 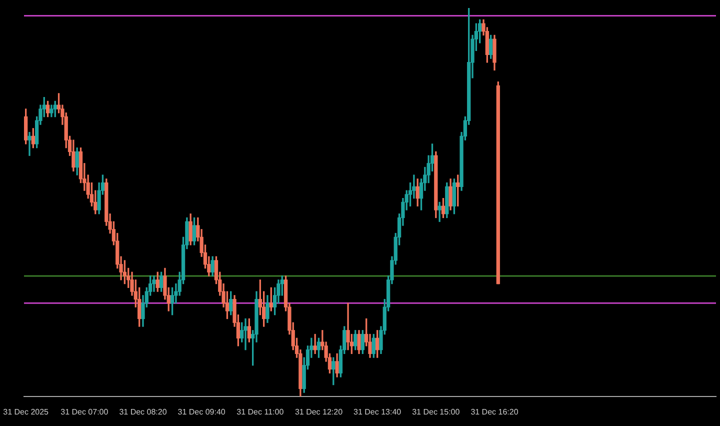 What do you see at coordinates (26, 411) in the screenshot?
I see `x-tick-label: 31 Dec 2025` at bounding box center [26, 411].